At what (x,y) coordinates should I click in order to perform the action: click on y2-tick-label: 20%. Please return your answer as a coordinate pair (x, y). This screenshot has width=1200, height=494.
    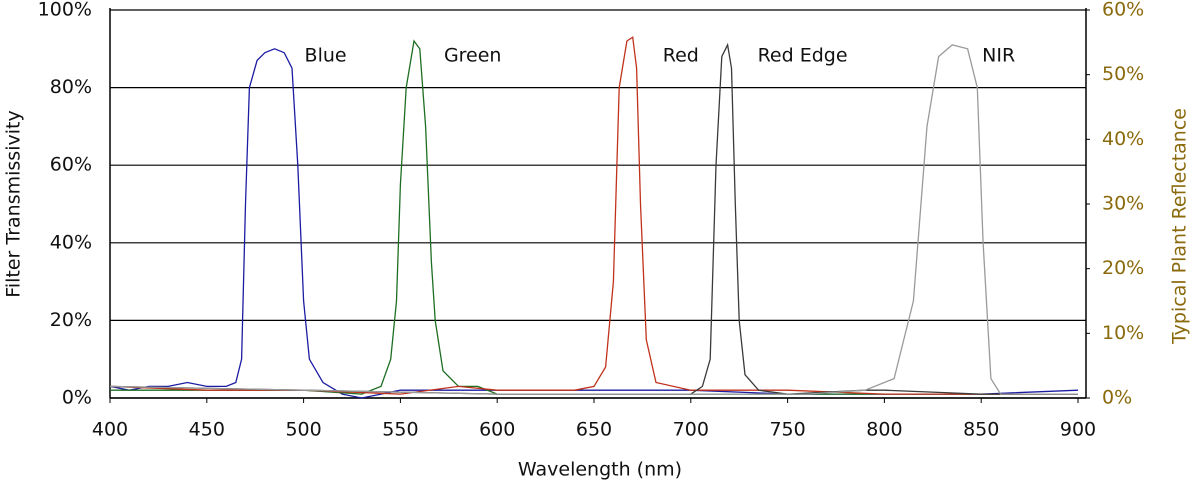
    Looking at the image, I should click on (1123, 268).